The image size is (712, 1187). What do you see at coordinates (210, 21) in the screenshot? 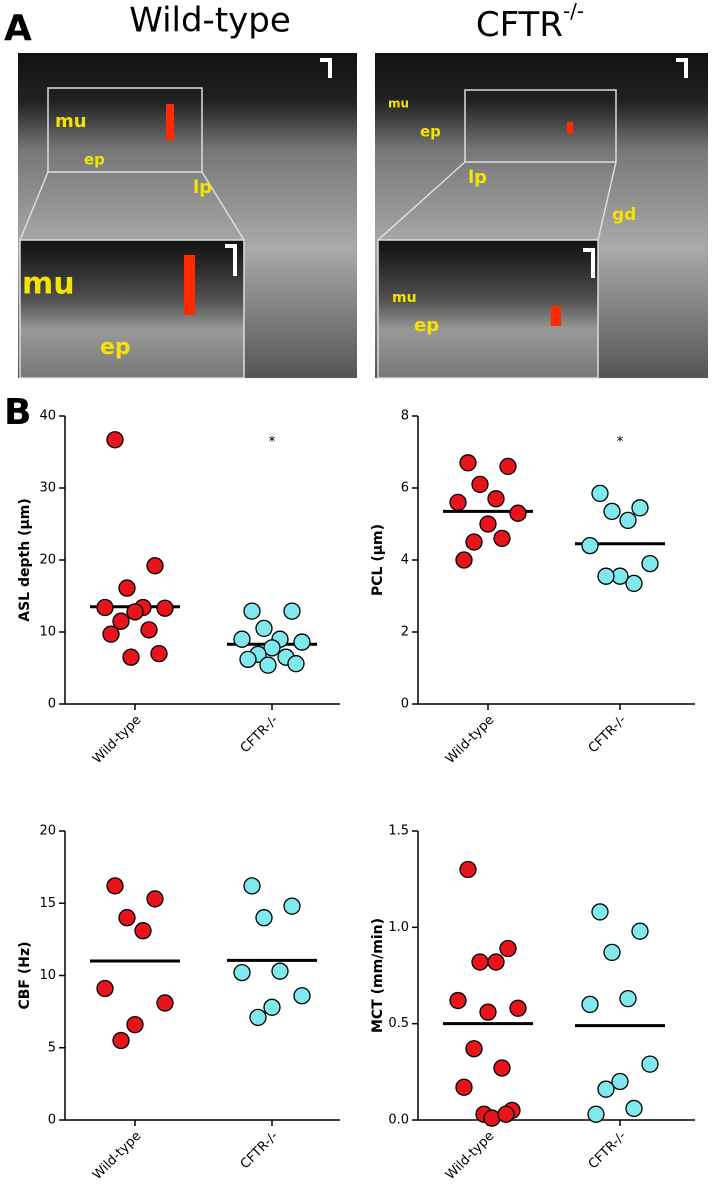
I see `image-title: Wild-type` at bounding box center [210, 21].